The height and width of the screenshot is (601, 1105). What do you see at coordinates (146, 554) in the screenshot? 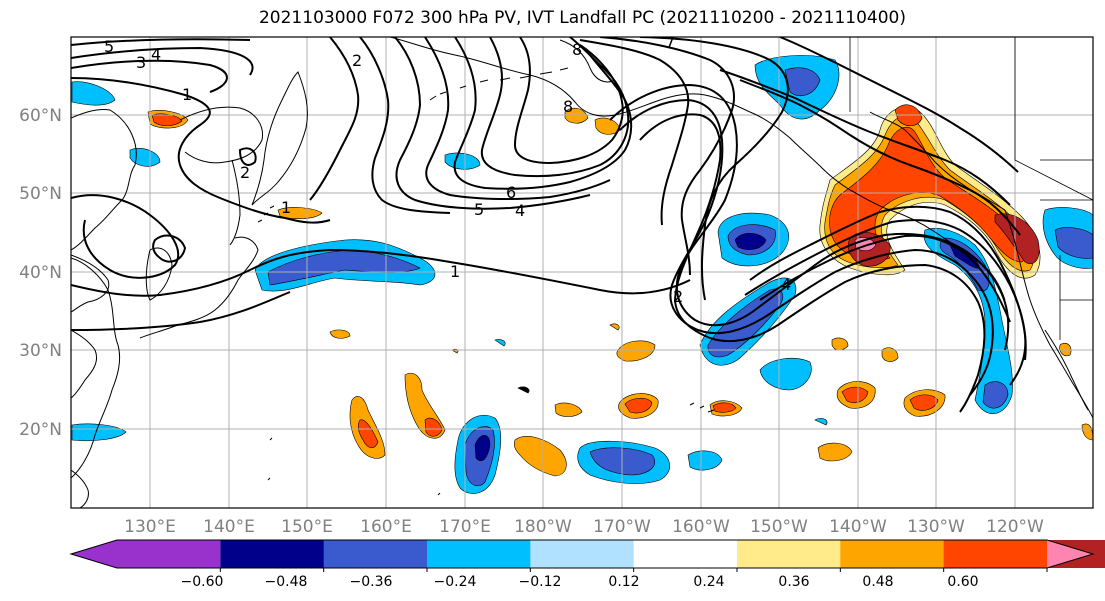
I see `colorbar-extend-low` at bounding box center [146, 554].